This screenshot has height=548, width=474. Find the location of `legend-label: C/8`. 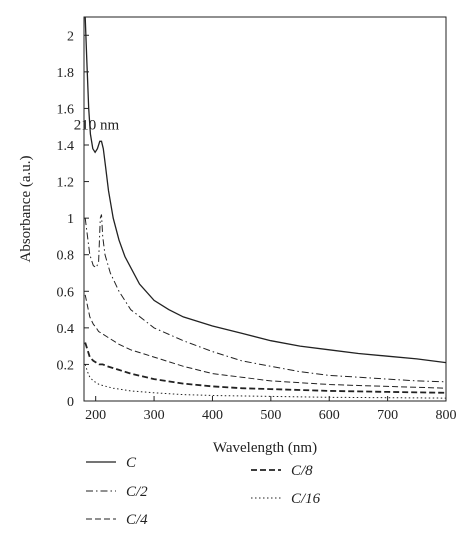

legend-label: C/8 is located at coordinates (302, 471).